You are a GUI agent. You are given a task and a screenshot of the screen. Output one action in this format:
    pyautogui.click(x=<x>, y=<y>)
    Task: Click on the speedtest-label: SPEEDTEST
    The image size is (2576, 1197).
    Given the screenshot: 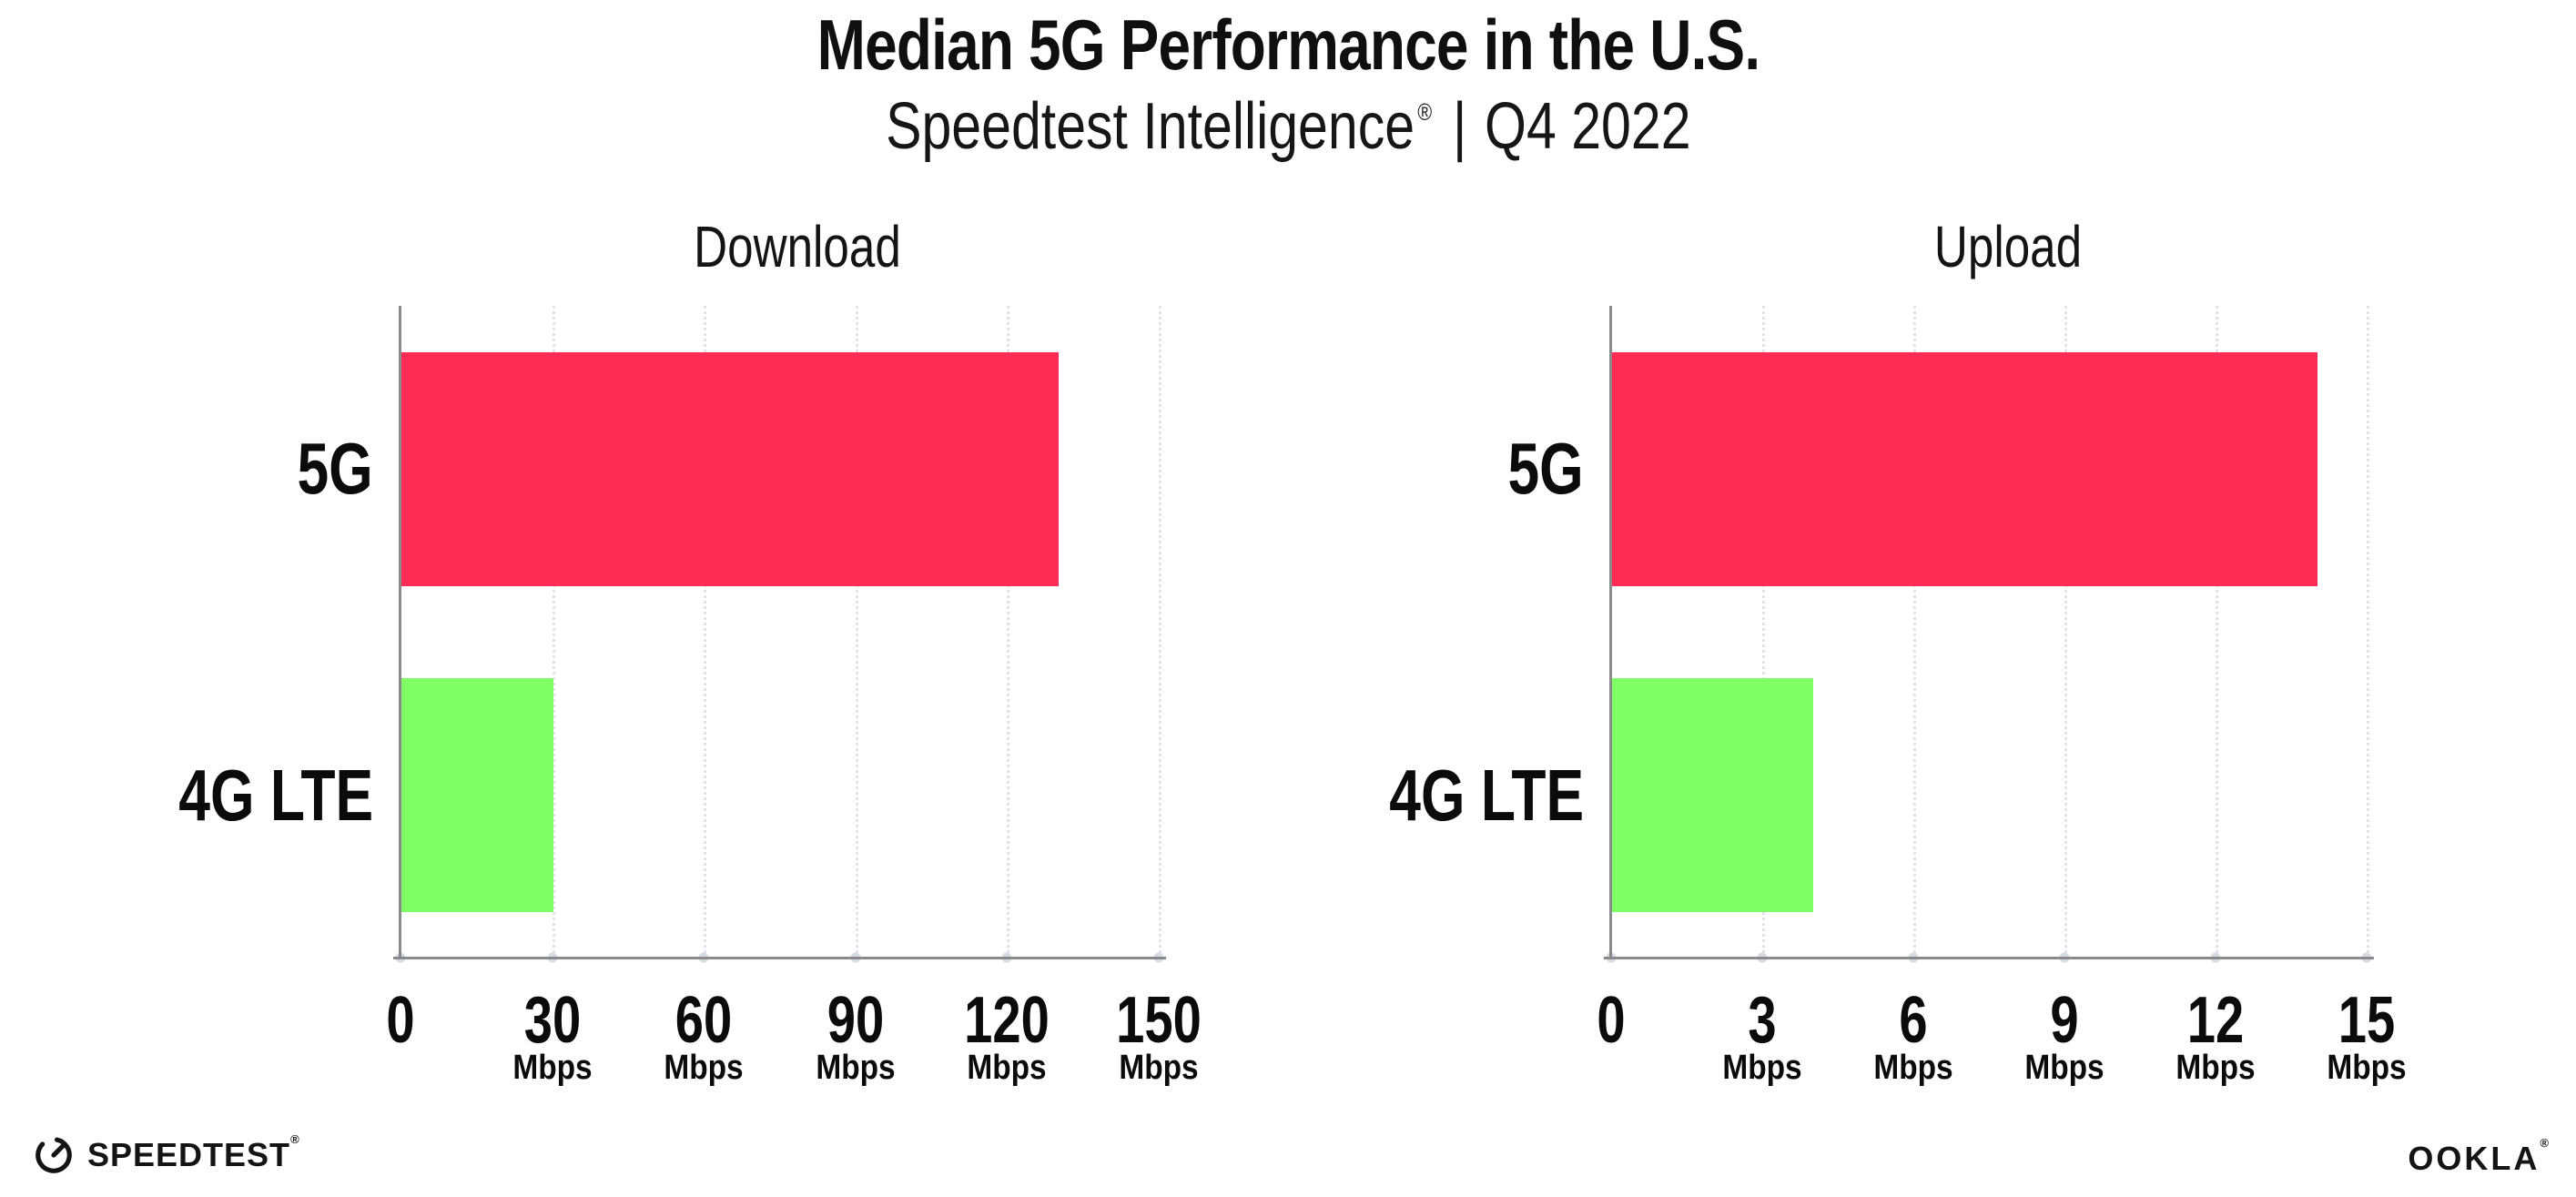 What is the action you would take?
    pyautogui.click(x=189, y=1154)
    